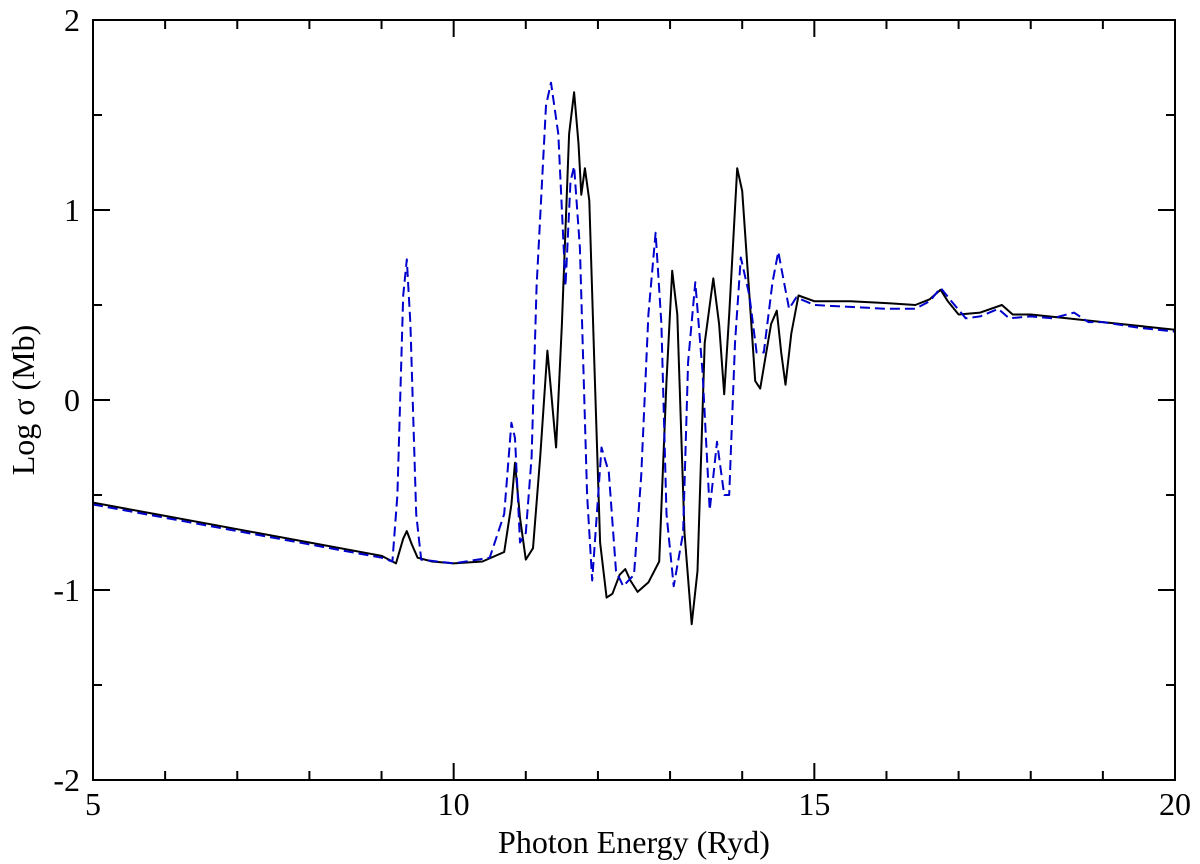  I want to click on y-tick-label: -1, so click(66, 590).